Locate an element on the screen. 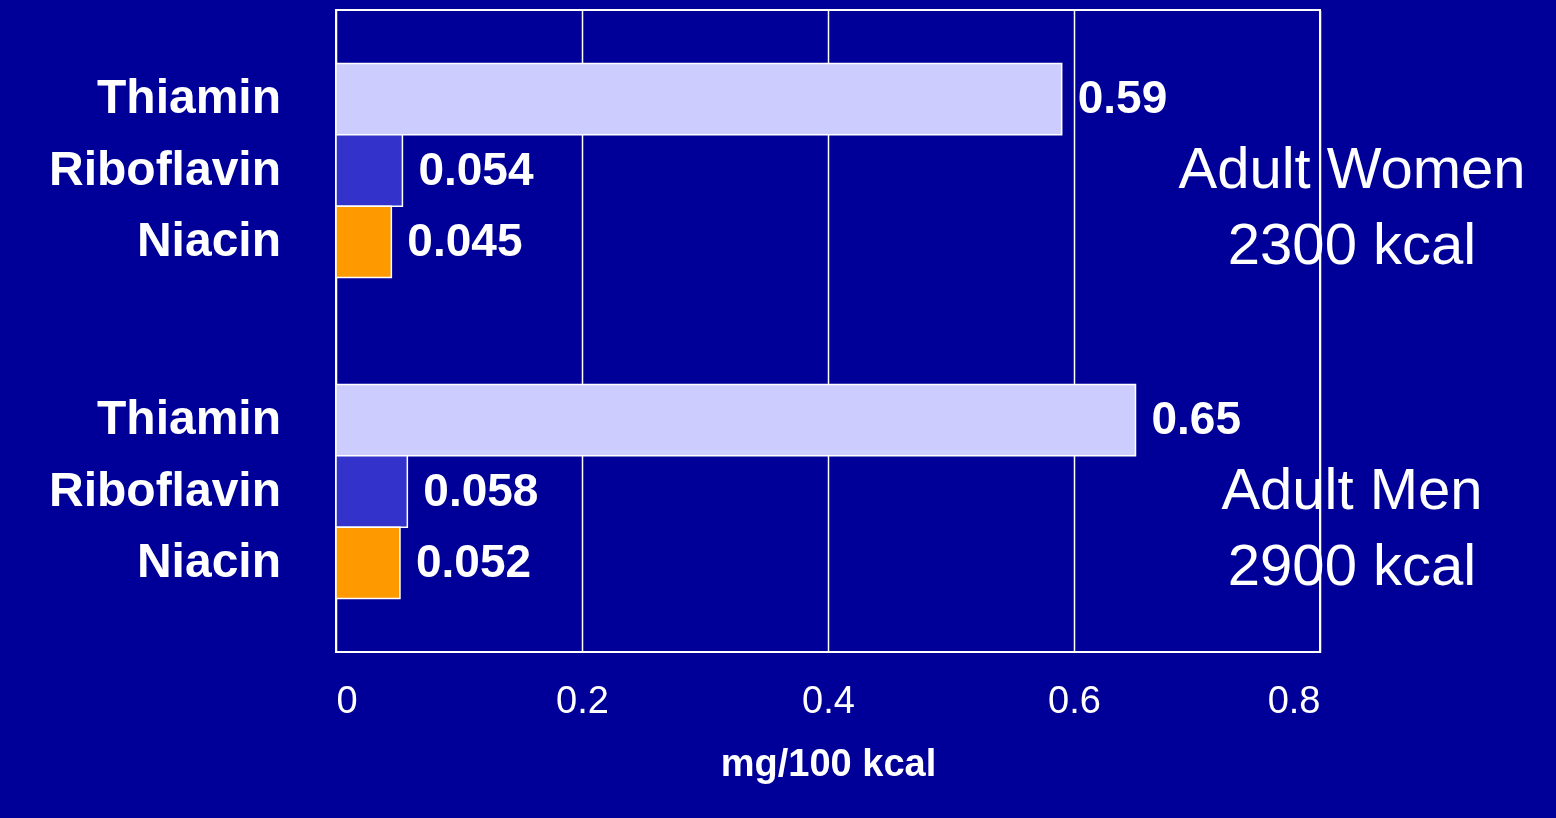 The height and width of the screenshot is (818, 1556). x-tick-label: 0 is located at coordinates (347, 699).